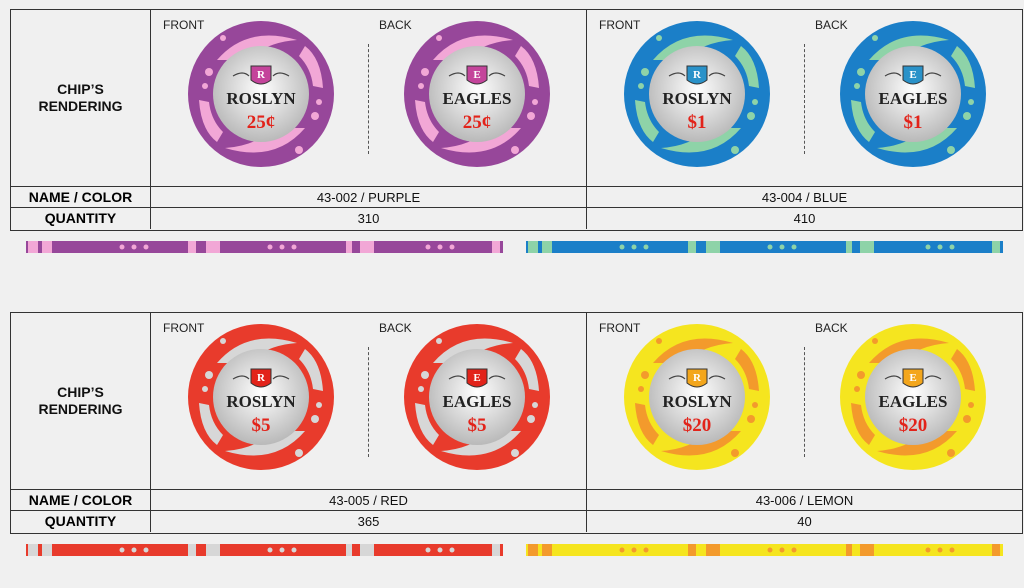 The height and width of the screenshot is (588, 1024). What do you see at coordinates (804, 218) in the screenshot?
I see `quantity-value: 410` at bounding box center [804, 218].